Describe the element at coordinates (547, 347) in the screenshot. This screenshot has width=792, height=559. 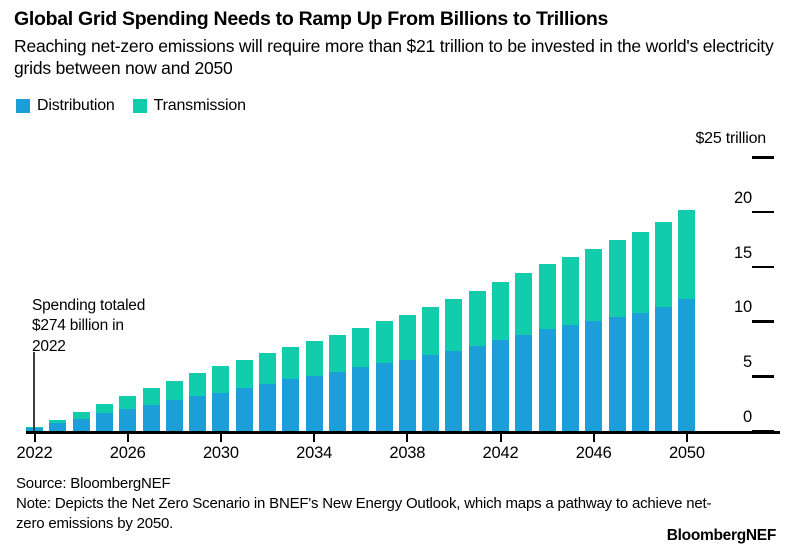
I see `bar-2044` at that location.